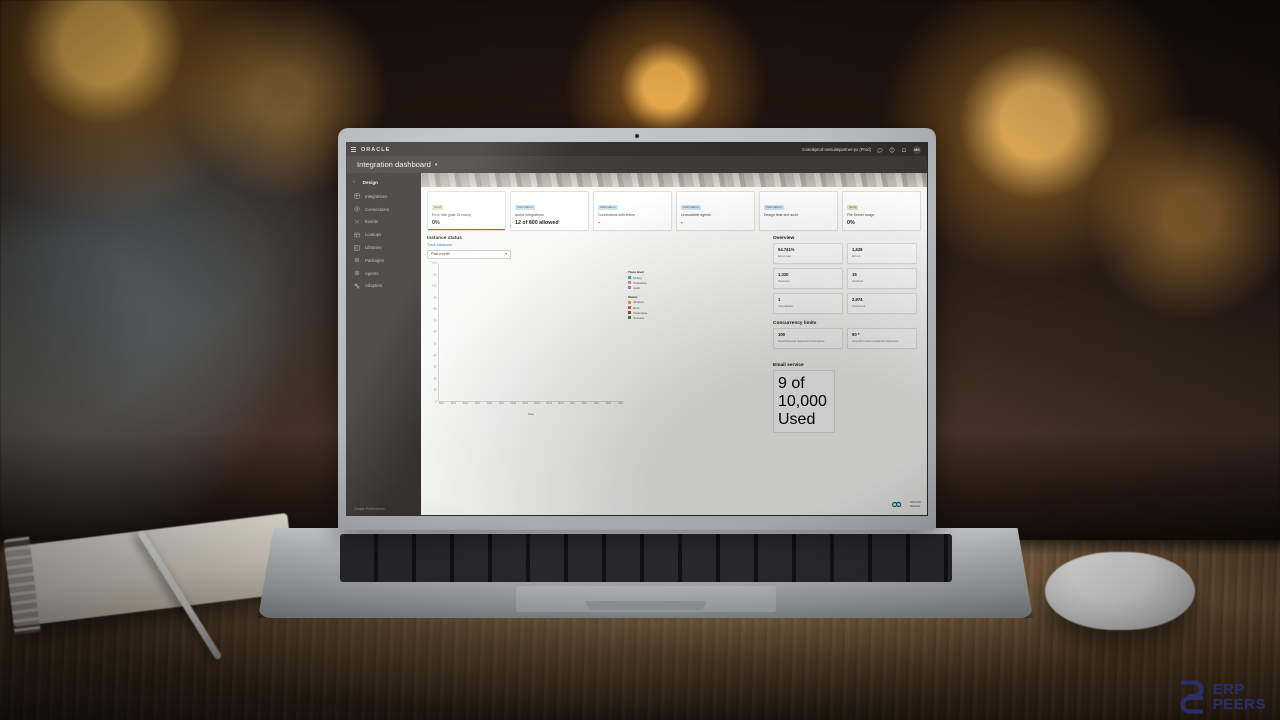 The width and height of the screenshot is (1280, 720). What do you see at coordinates (652, 308) in the screenshot?
I see `legend-item: Error` at bounding box center [652, 308].